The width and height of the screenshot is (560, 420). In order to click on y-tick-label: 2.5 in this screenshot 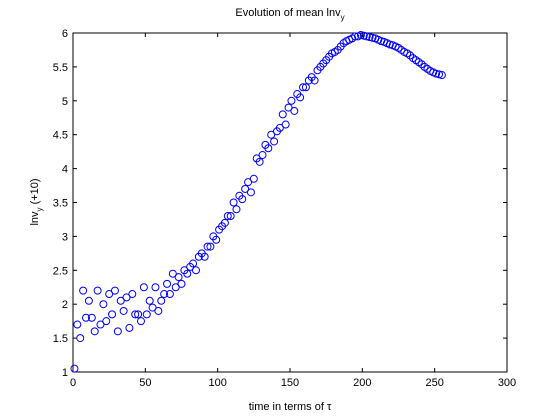, I will do `click(60, 271)`.